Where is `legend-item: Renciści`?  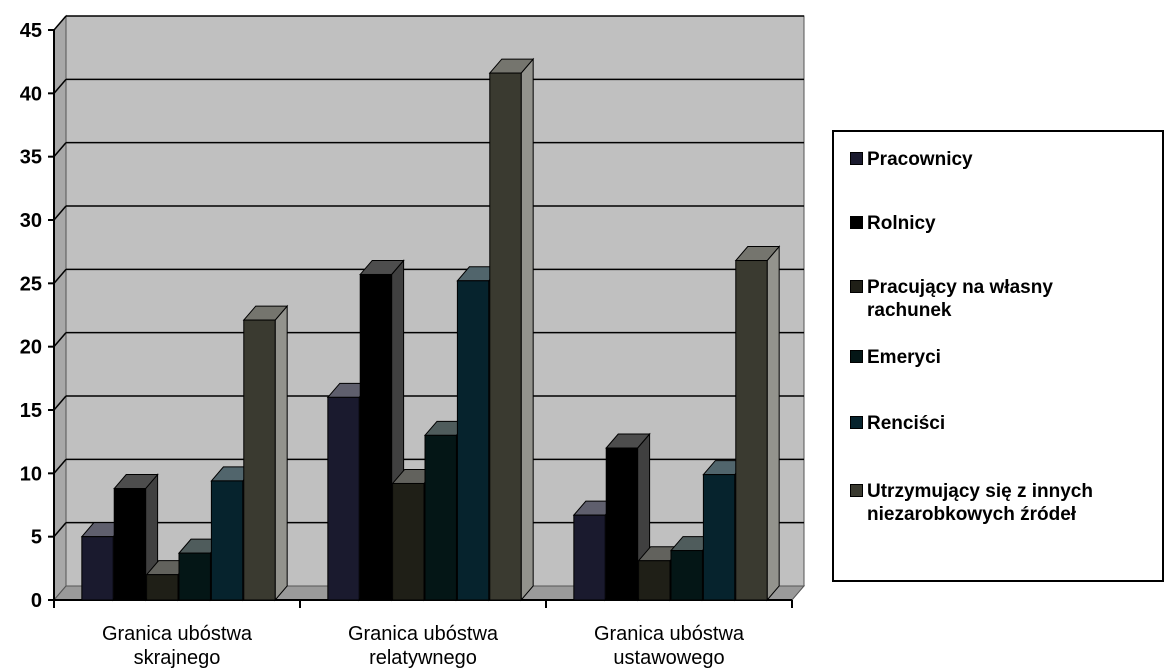
legend-item: Renciści is located at coordinates (1003, 423).